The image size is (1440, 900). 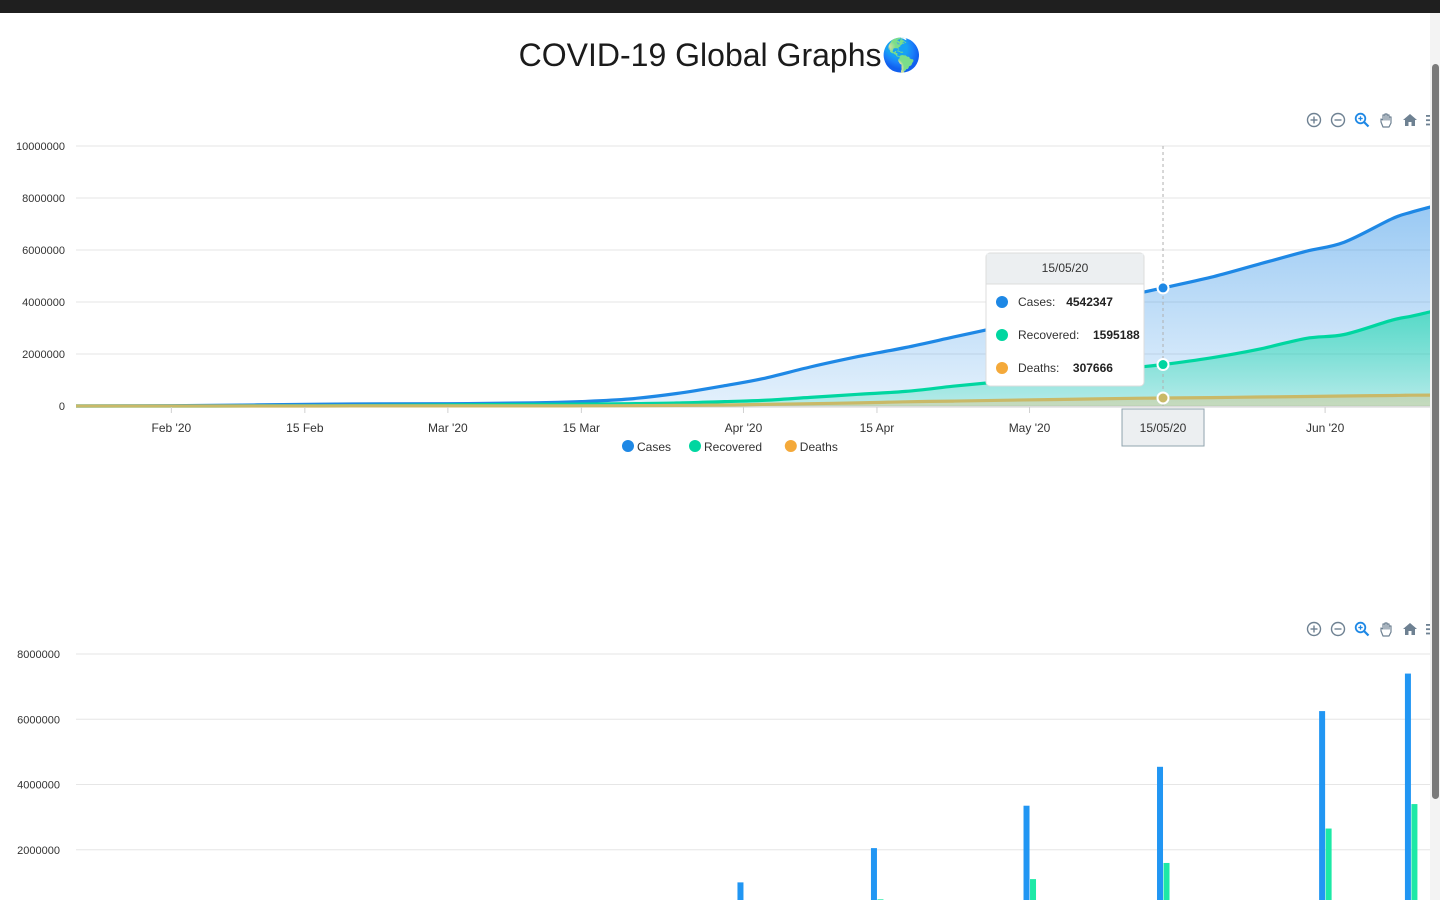 I want to click on legend-marker-deaths, so click(x=790, y=446).